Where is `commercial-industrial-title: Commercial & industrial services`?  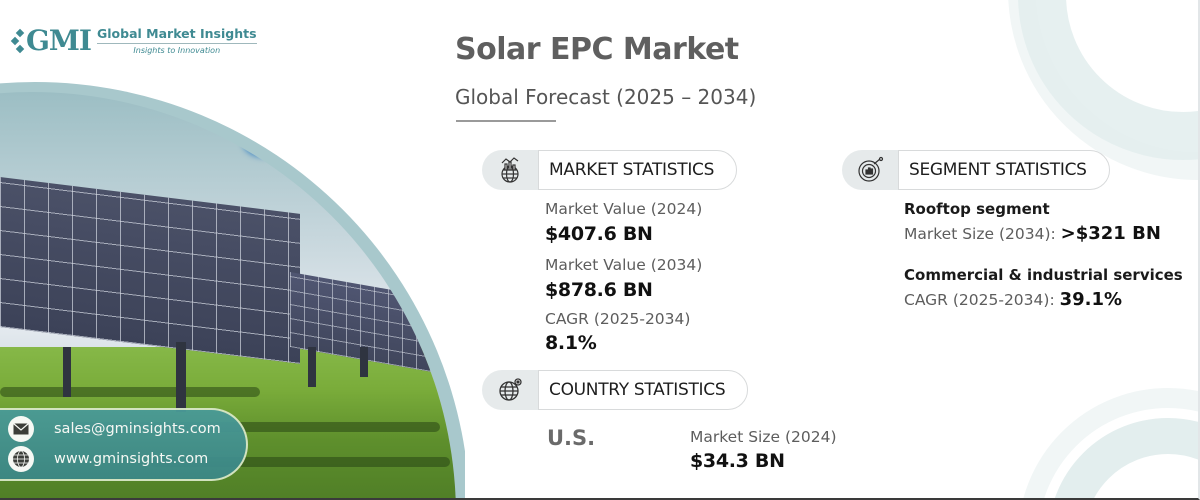 commercial-industrial-title: Commercial & industrial services is located at coordinates (1043, 275).